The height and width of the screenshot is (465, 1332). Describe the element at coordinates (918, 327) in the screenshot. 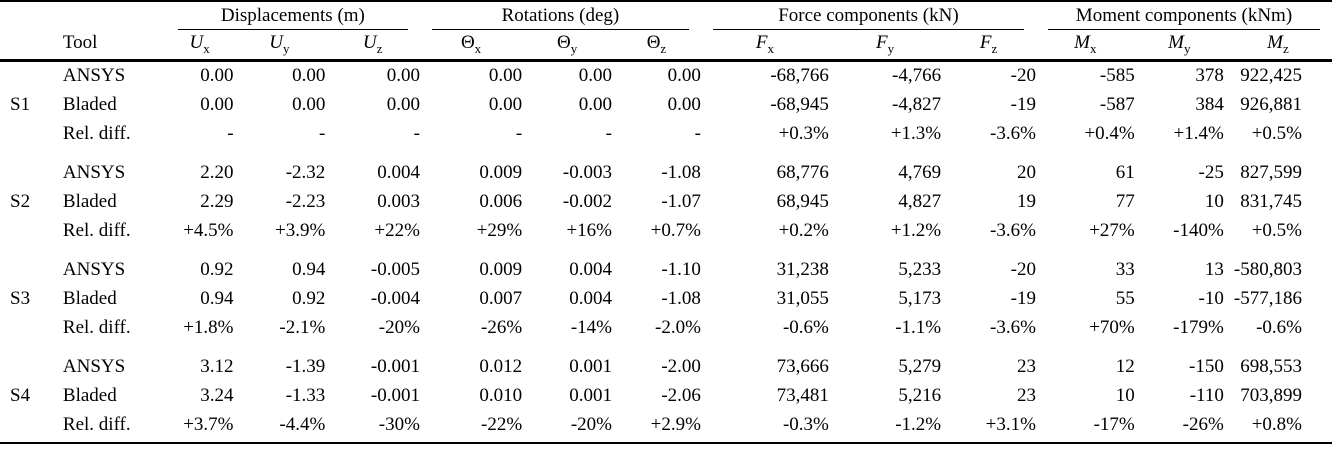

I see `value-cell: -1.1%` at that location.